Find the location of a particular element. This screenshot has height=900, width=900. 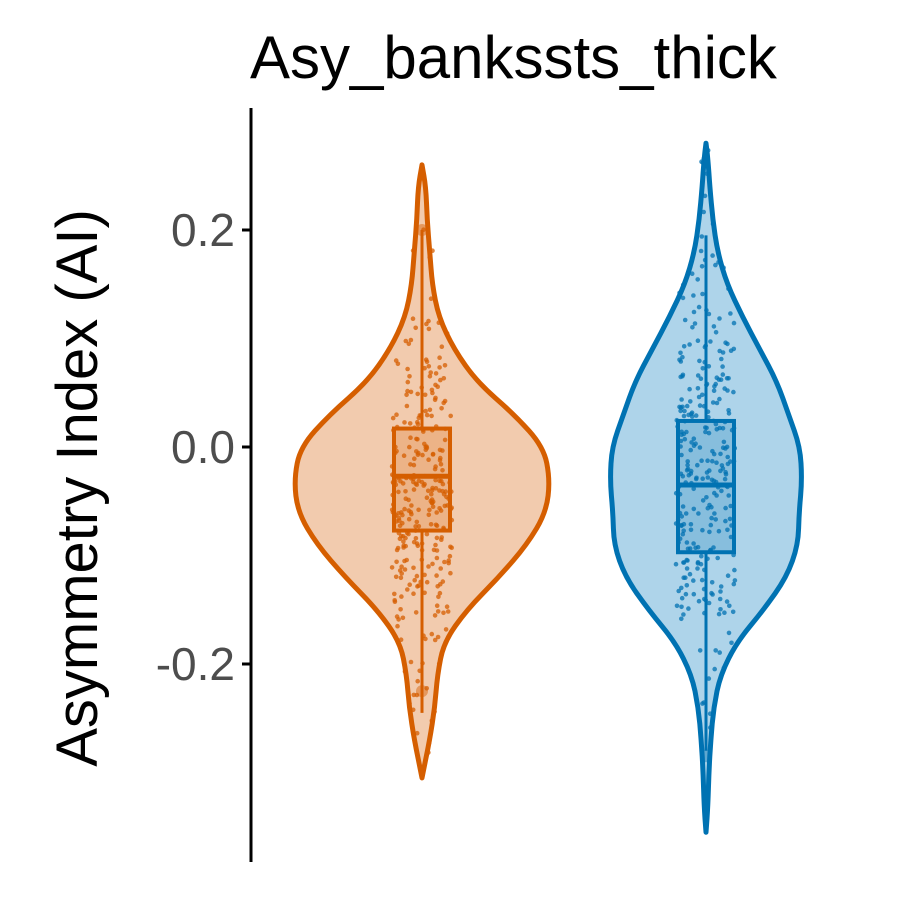

y-axis: 0.2 0.0 -0.2 is located at coordinates (204, 485).